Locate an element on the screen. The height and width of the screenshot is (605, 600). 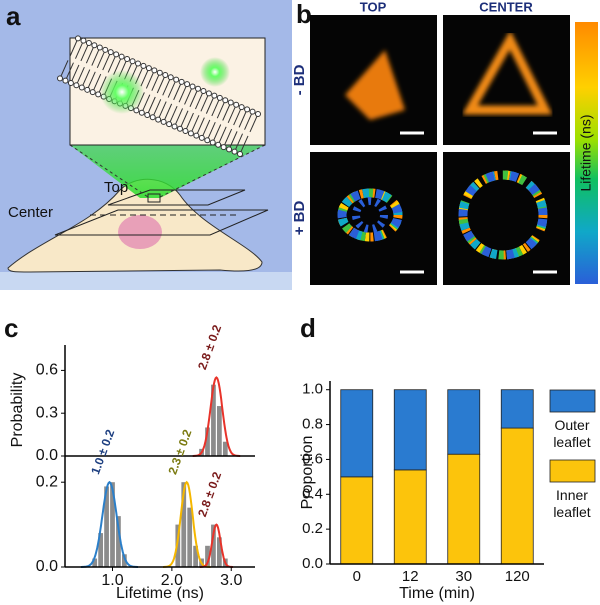
zoom-box is located at coordinates (154, 198).